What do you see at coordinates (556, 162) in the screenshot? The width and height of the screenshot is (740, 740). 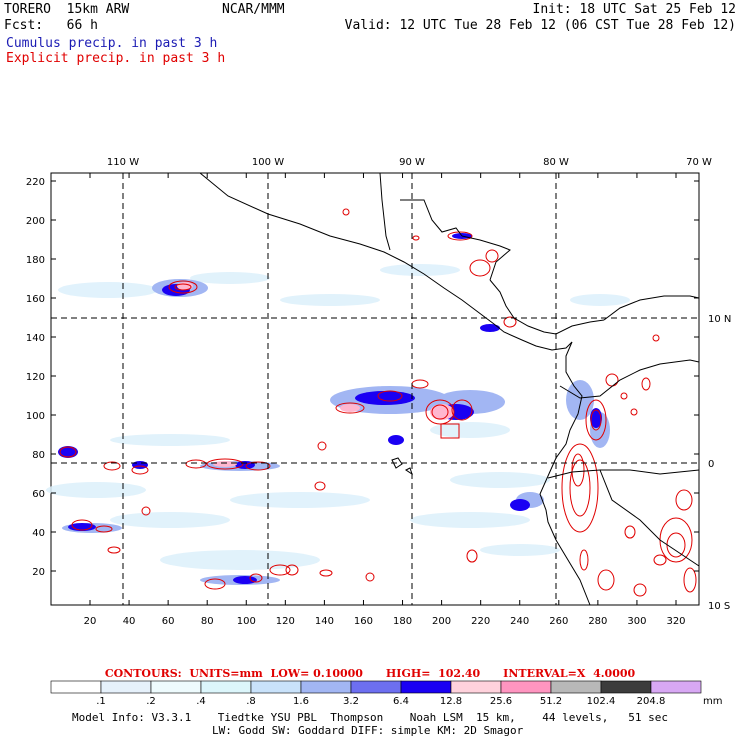 I see `lon-label: 80 W` at bounding box center [556, 162].